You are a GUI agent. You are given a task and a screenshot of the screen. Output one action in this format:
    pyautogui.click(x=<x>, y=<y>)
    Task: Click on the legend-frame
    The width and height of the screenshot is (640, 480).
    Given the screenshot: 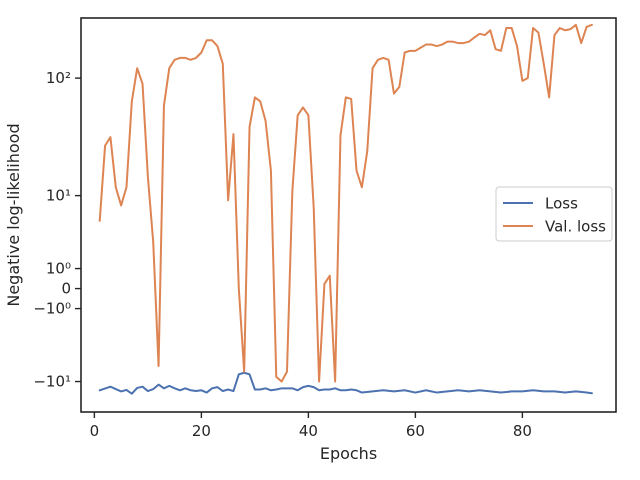 What is the action you would take?
    pyautogui.click(x=554, y=214)
    